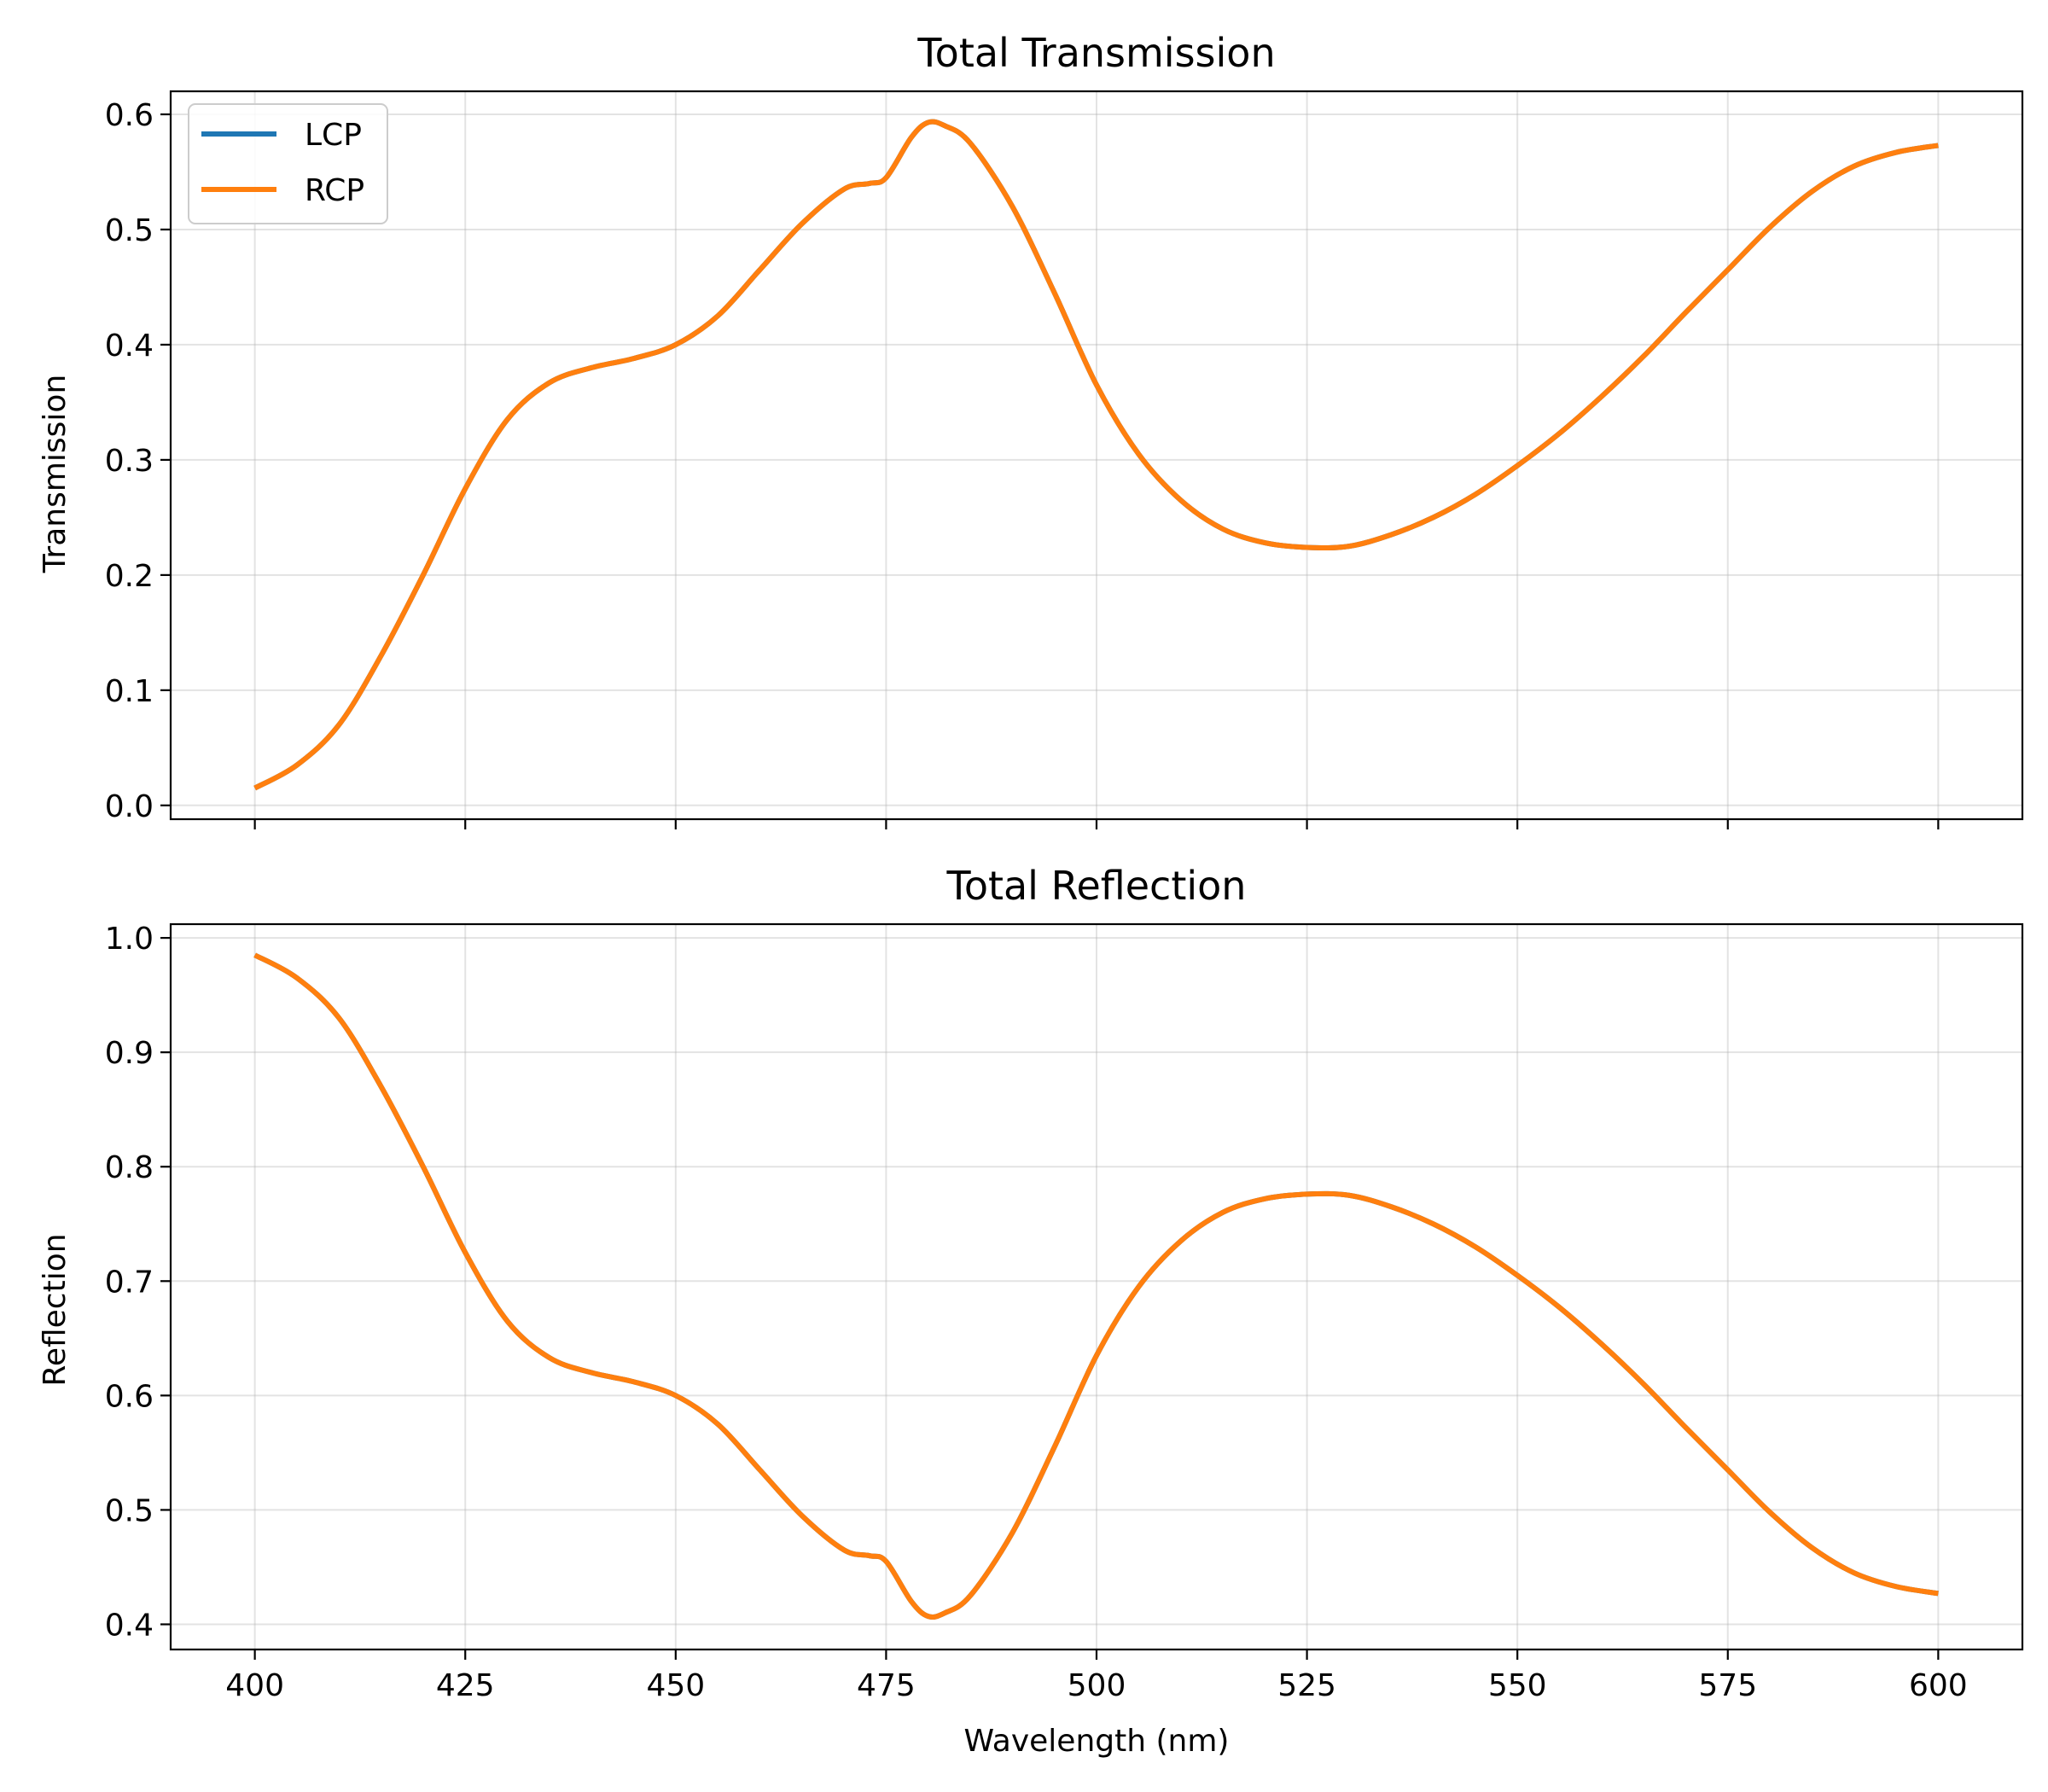 This screenshot has width=2048, height=1792. I want to click on transmission-y-tick-label: 0.2, so click(129, 576).